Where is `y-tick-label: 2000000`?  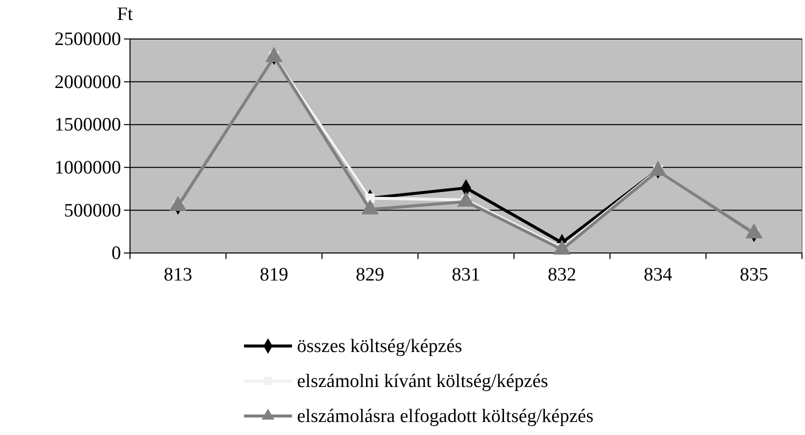 y-tick-label: 2000000 is located at coordinates (87, 82).